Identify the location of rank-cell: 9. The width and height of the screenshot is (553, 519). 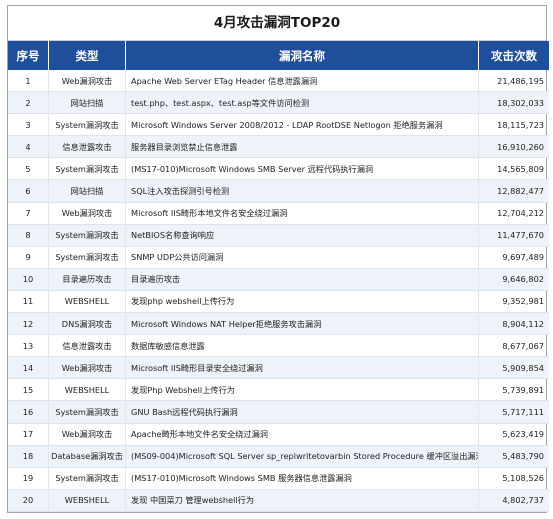
(28, 257).